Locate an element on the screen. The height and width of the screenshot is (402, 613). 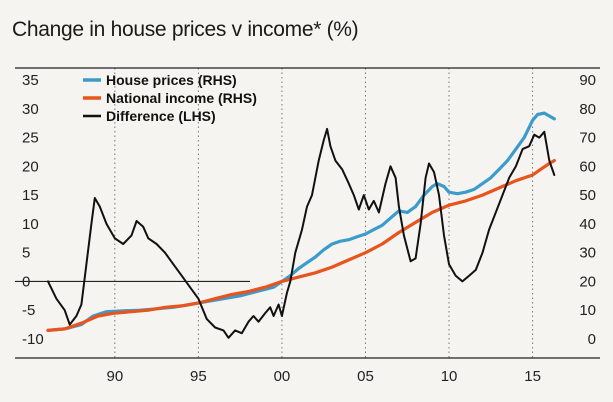
right-tick-label: 30 is located at coordinates (587, 253).